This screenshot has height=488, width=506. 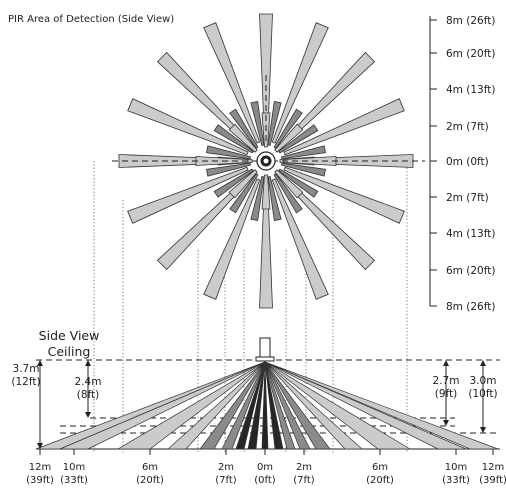 I want to click on svg-text: 2.7m, so click(x=446, y=381).